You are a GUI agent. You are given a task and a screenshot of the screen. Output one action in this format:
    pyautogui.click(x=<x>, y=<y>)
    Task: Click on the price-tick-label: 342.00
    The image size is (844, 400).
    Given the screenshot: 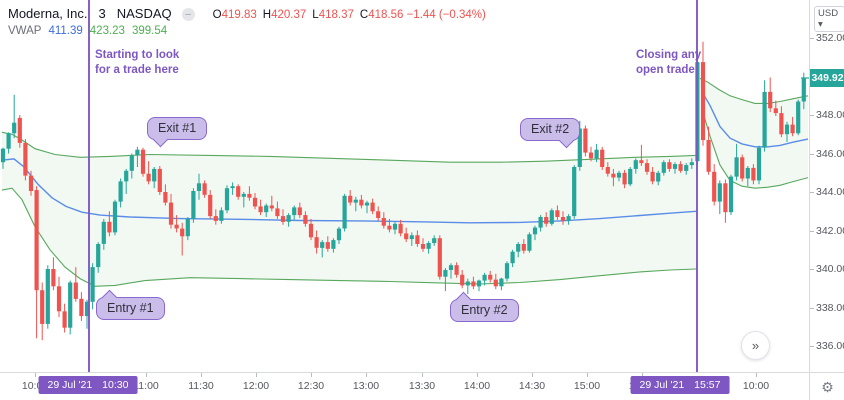 What is the action you would take?
    pyautogui.click(x=830, y=231)
    